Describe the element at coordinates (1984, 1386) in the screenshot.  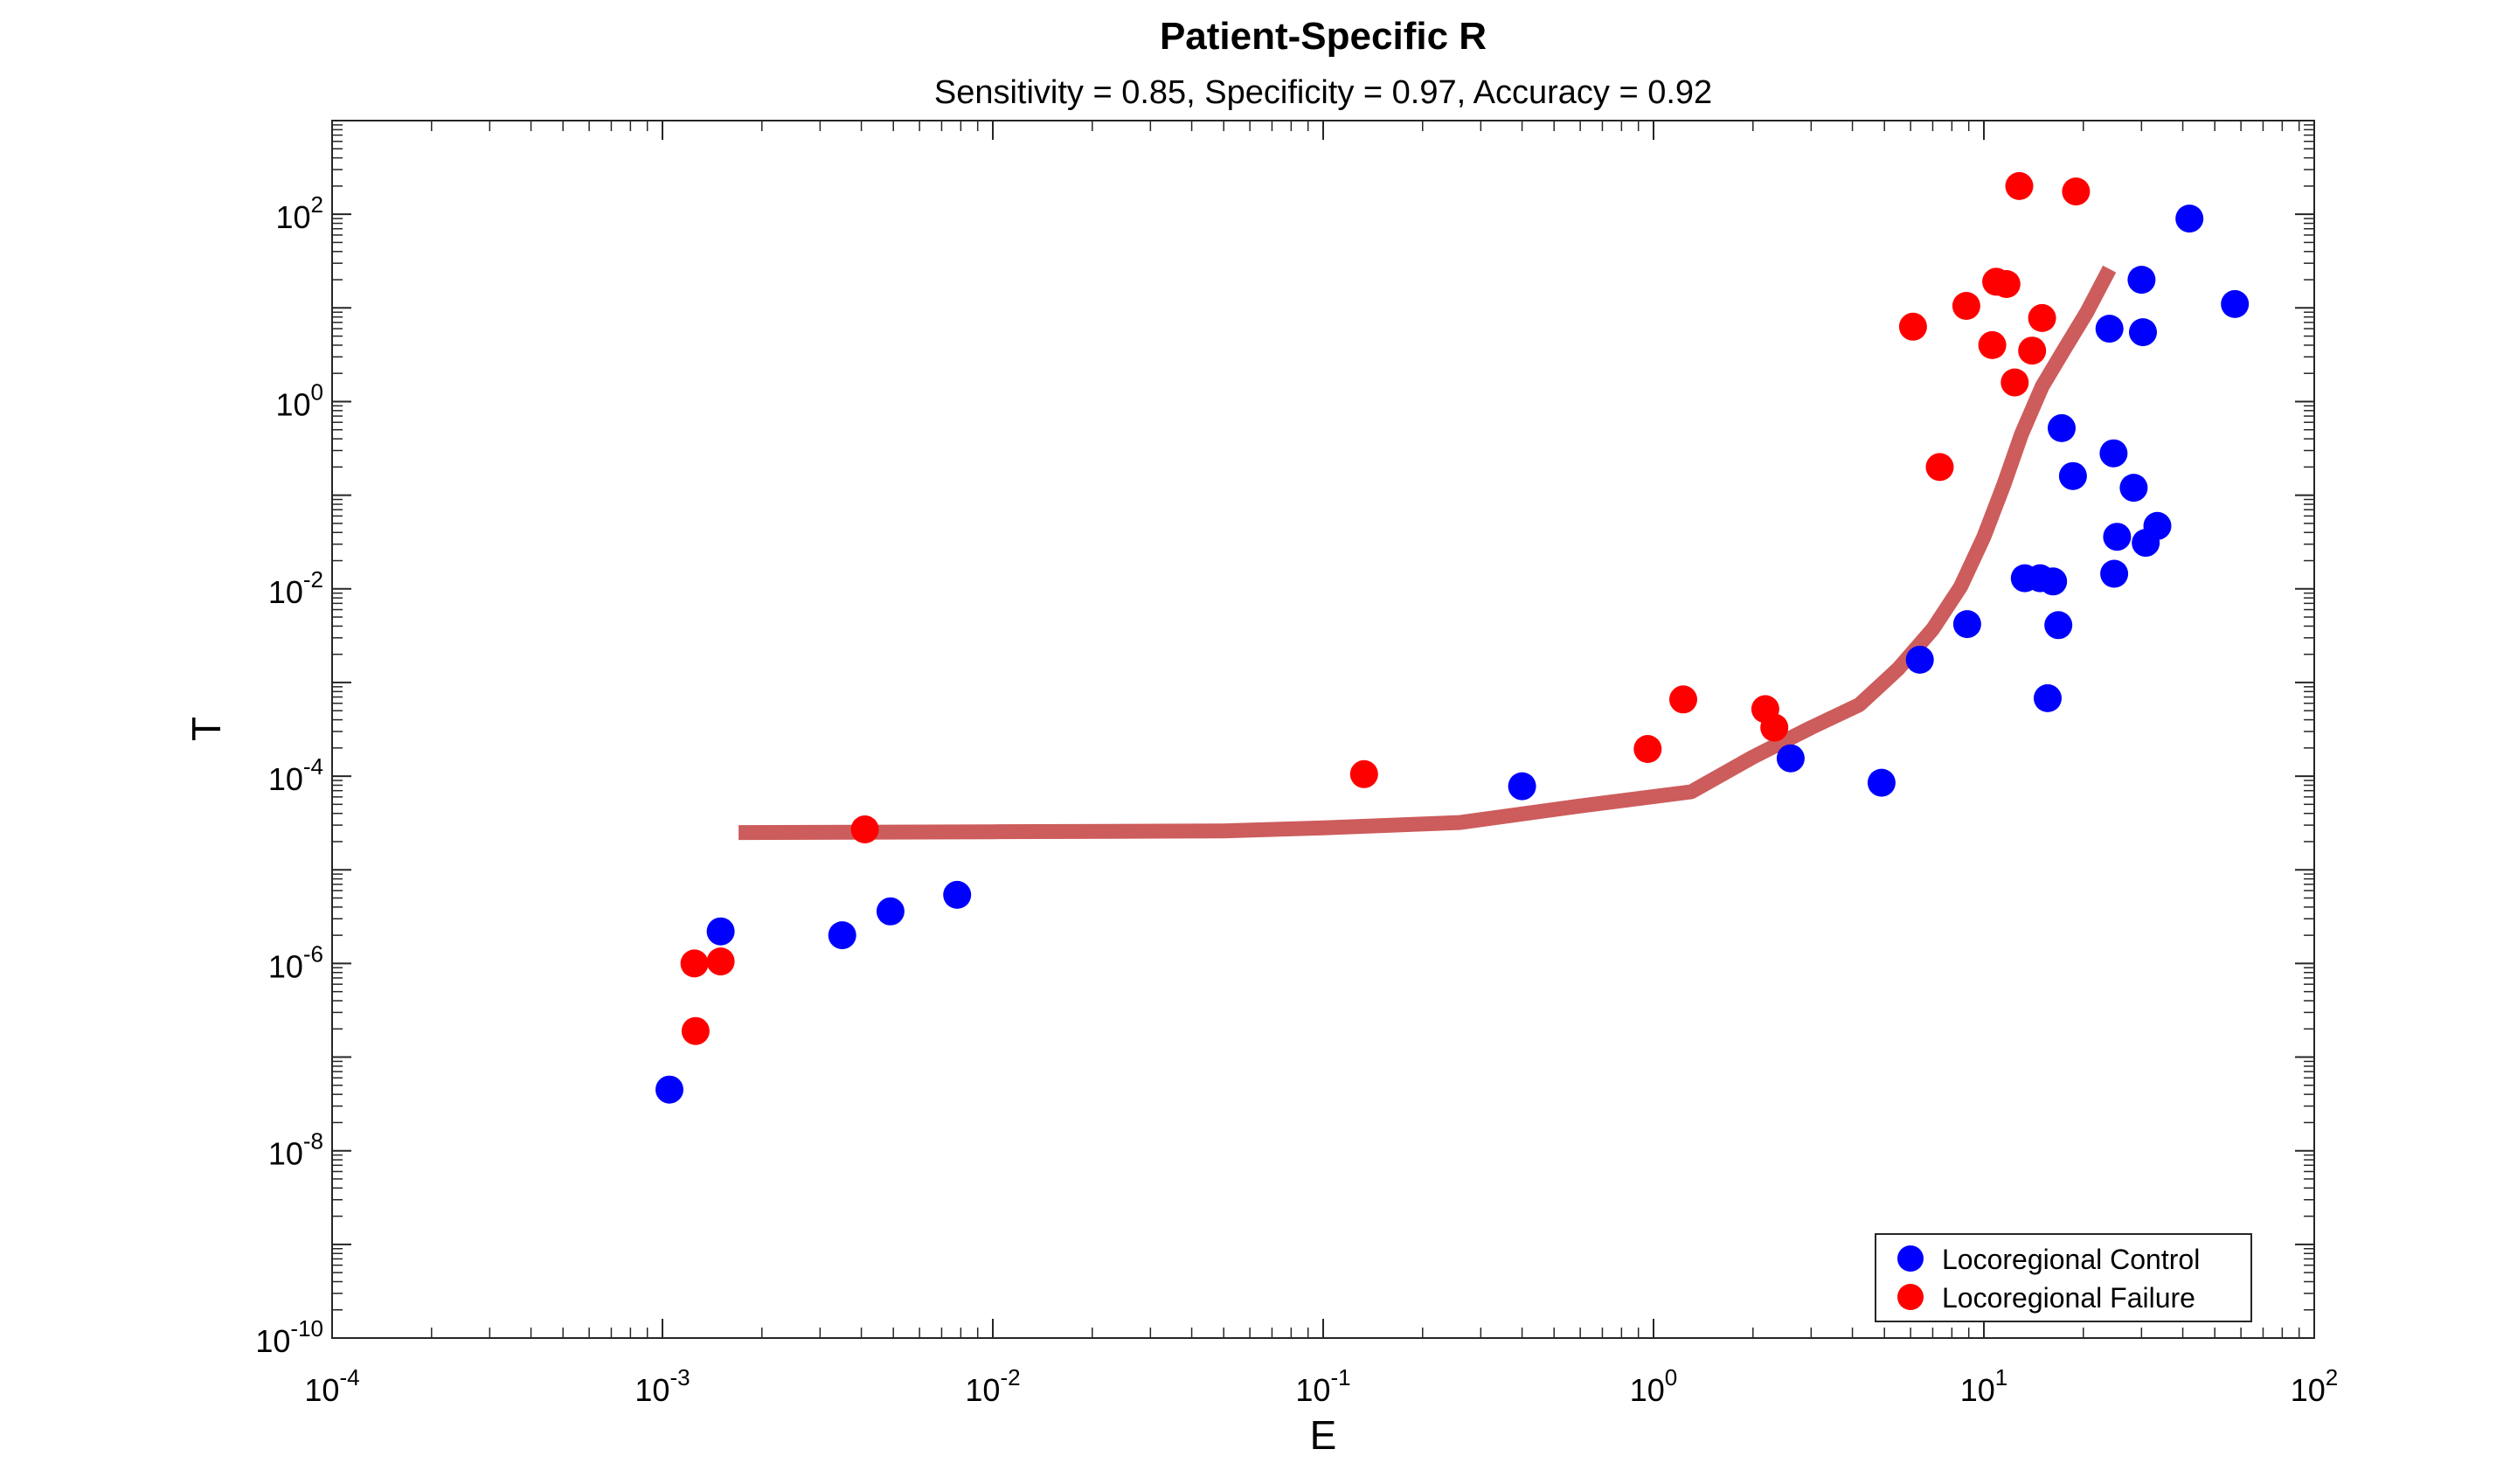
I see `x-tick-label: 10¹` at that location.